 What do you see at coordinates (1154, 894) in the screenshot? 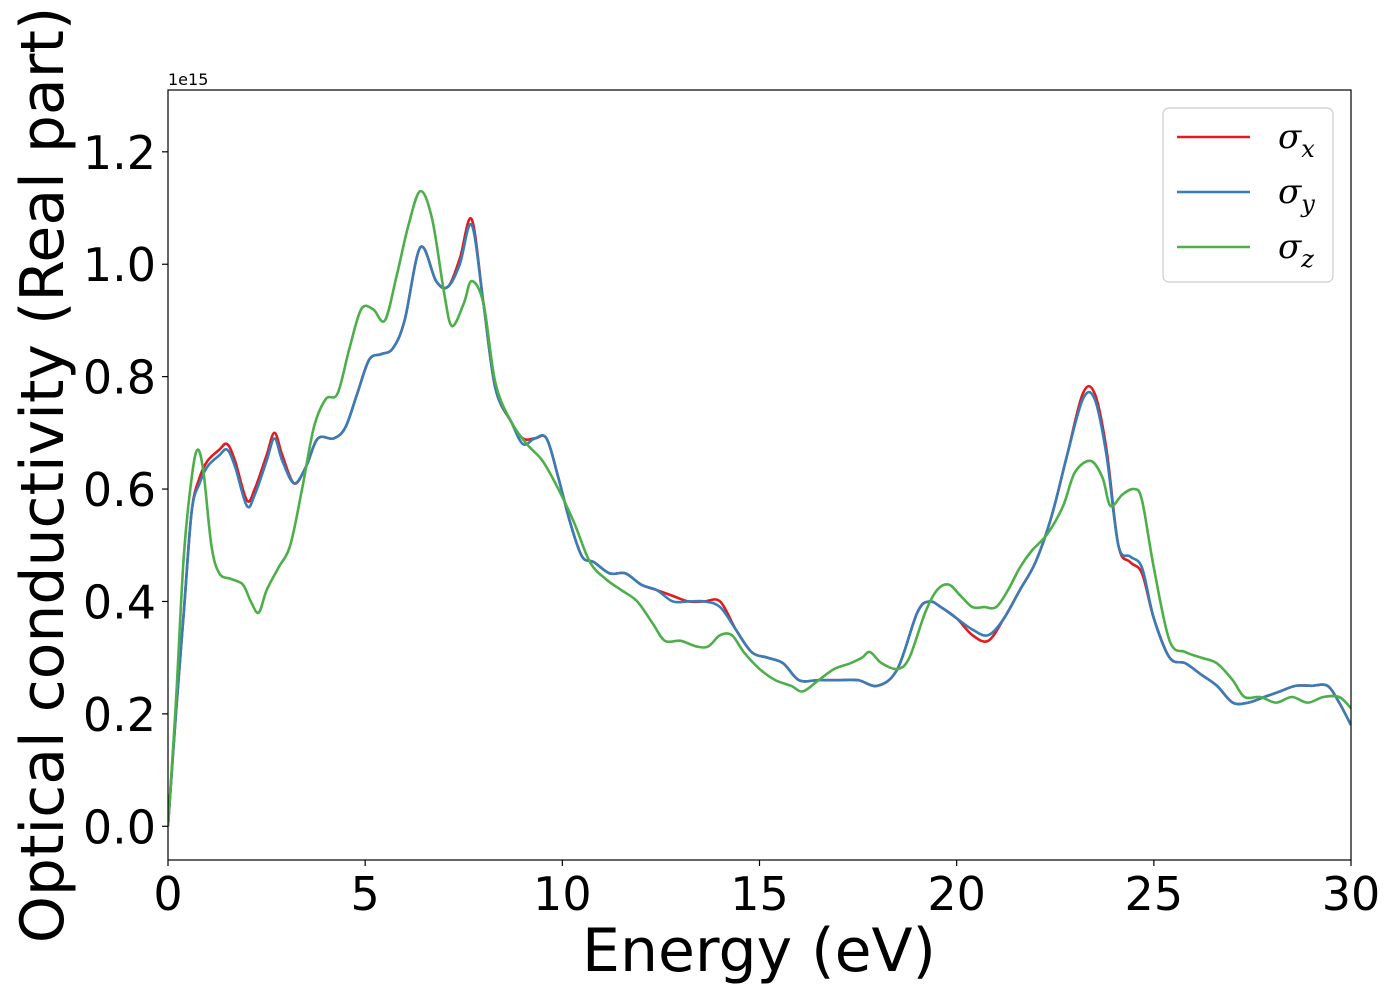
I see `x-tick-label: 25` at bounding box center [1154, 894].